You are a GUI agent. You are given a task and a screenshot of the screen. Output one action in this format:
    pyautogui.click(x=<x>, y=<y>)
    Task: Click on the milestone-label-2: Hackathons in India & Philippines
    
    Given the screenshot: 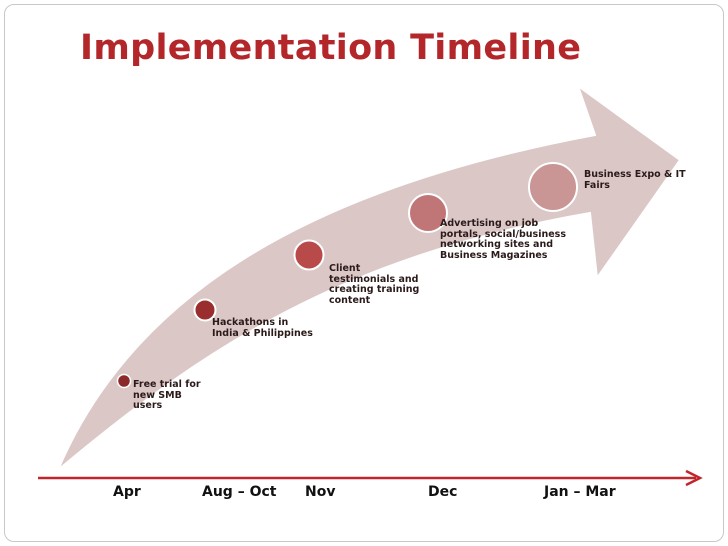 What is the action you would take?
    pyautogui.click(x=262, y=328)
    